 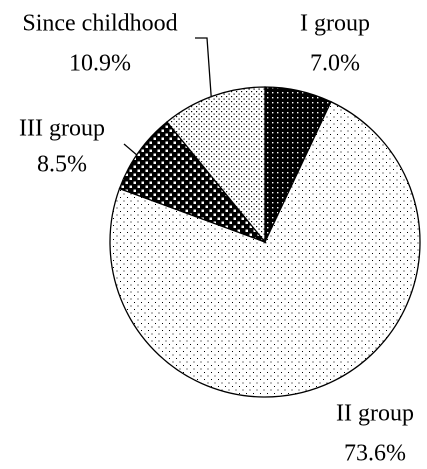 I want to click on slice-value-label: 10.9%, so click(x=100, y=64).